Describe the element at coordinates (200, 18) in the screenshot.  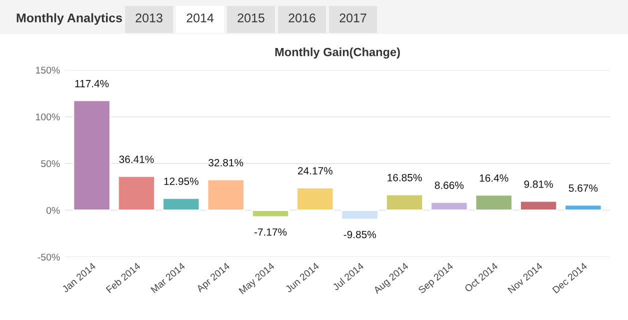
I see `text: 2014` at that location.